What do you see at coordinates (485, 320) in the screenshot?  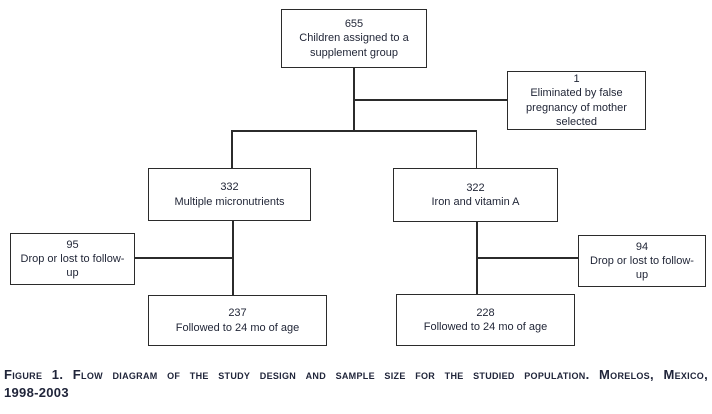 I see `node-followed-iron: 228 Followed to 24 mo of age` at bounding box center [485, 320].